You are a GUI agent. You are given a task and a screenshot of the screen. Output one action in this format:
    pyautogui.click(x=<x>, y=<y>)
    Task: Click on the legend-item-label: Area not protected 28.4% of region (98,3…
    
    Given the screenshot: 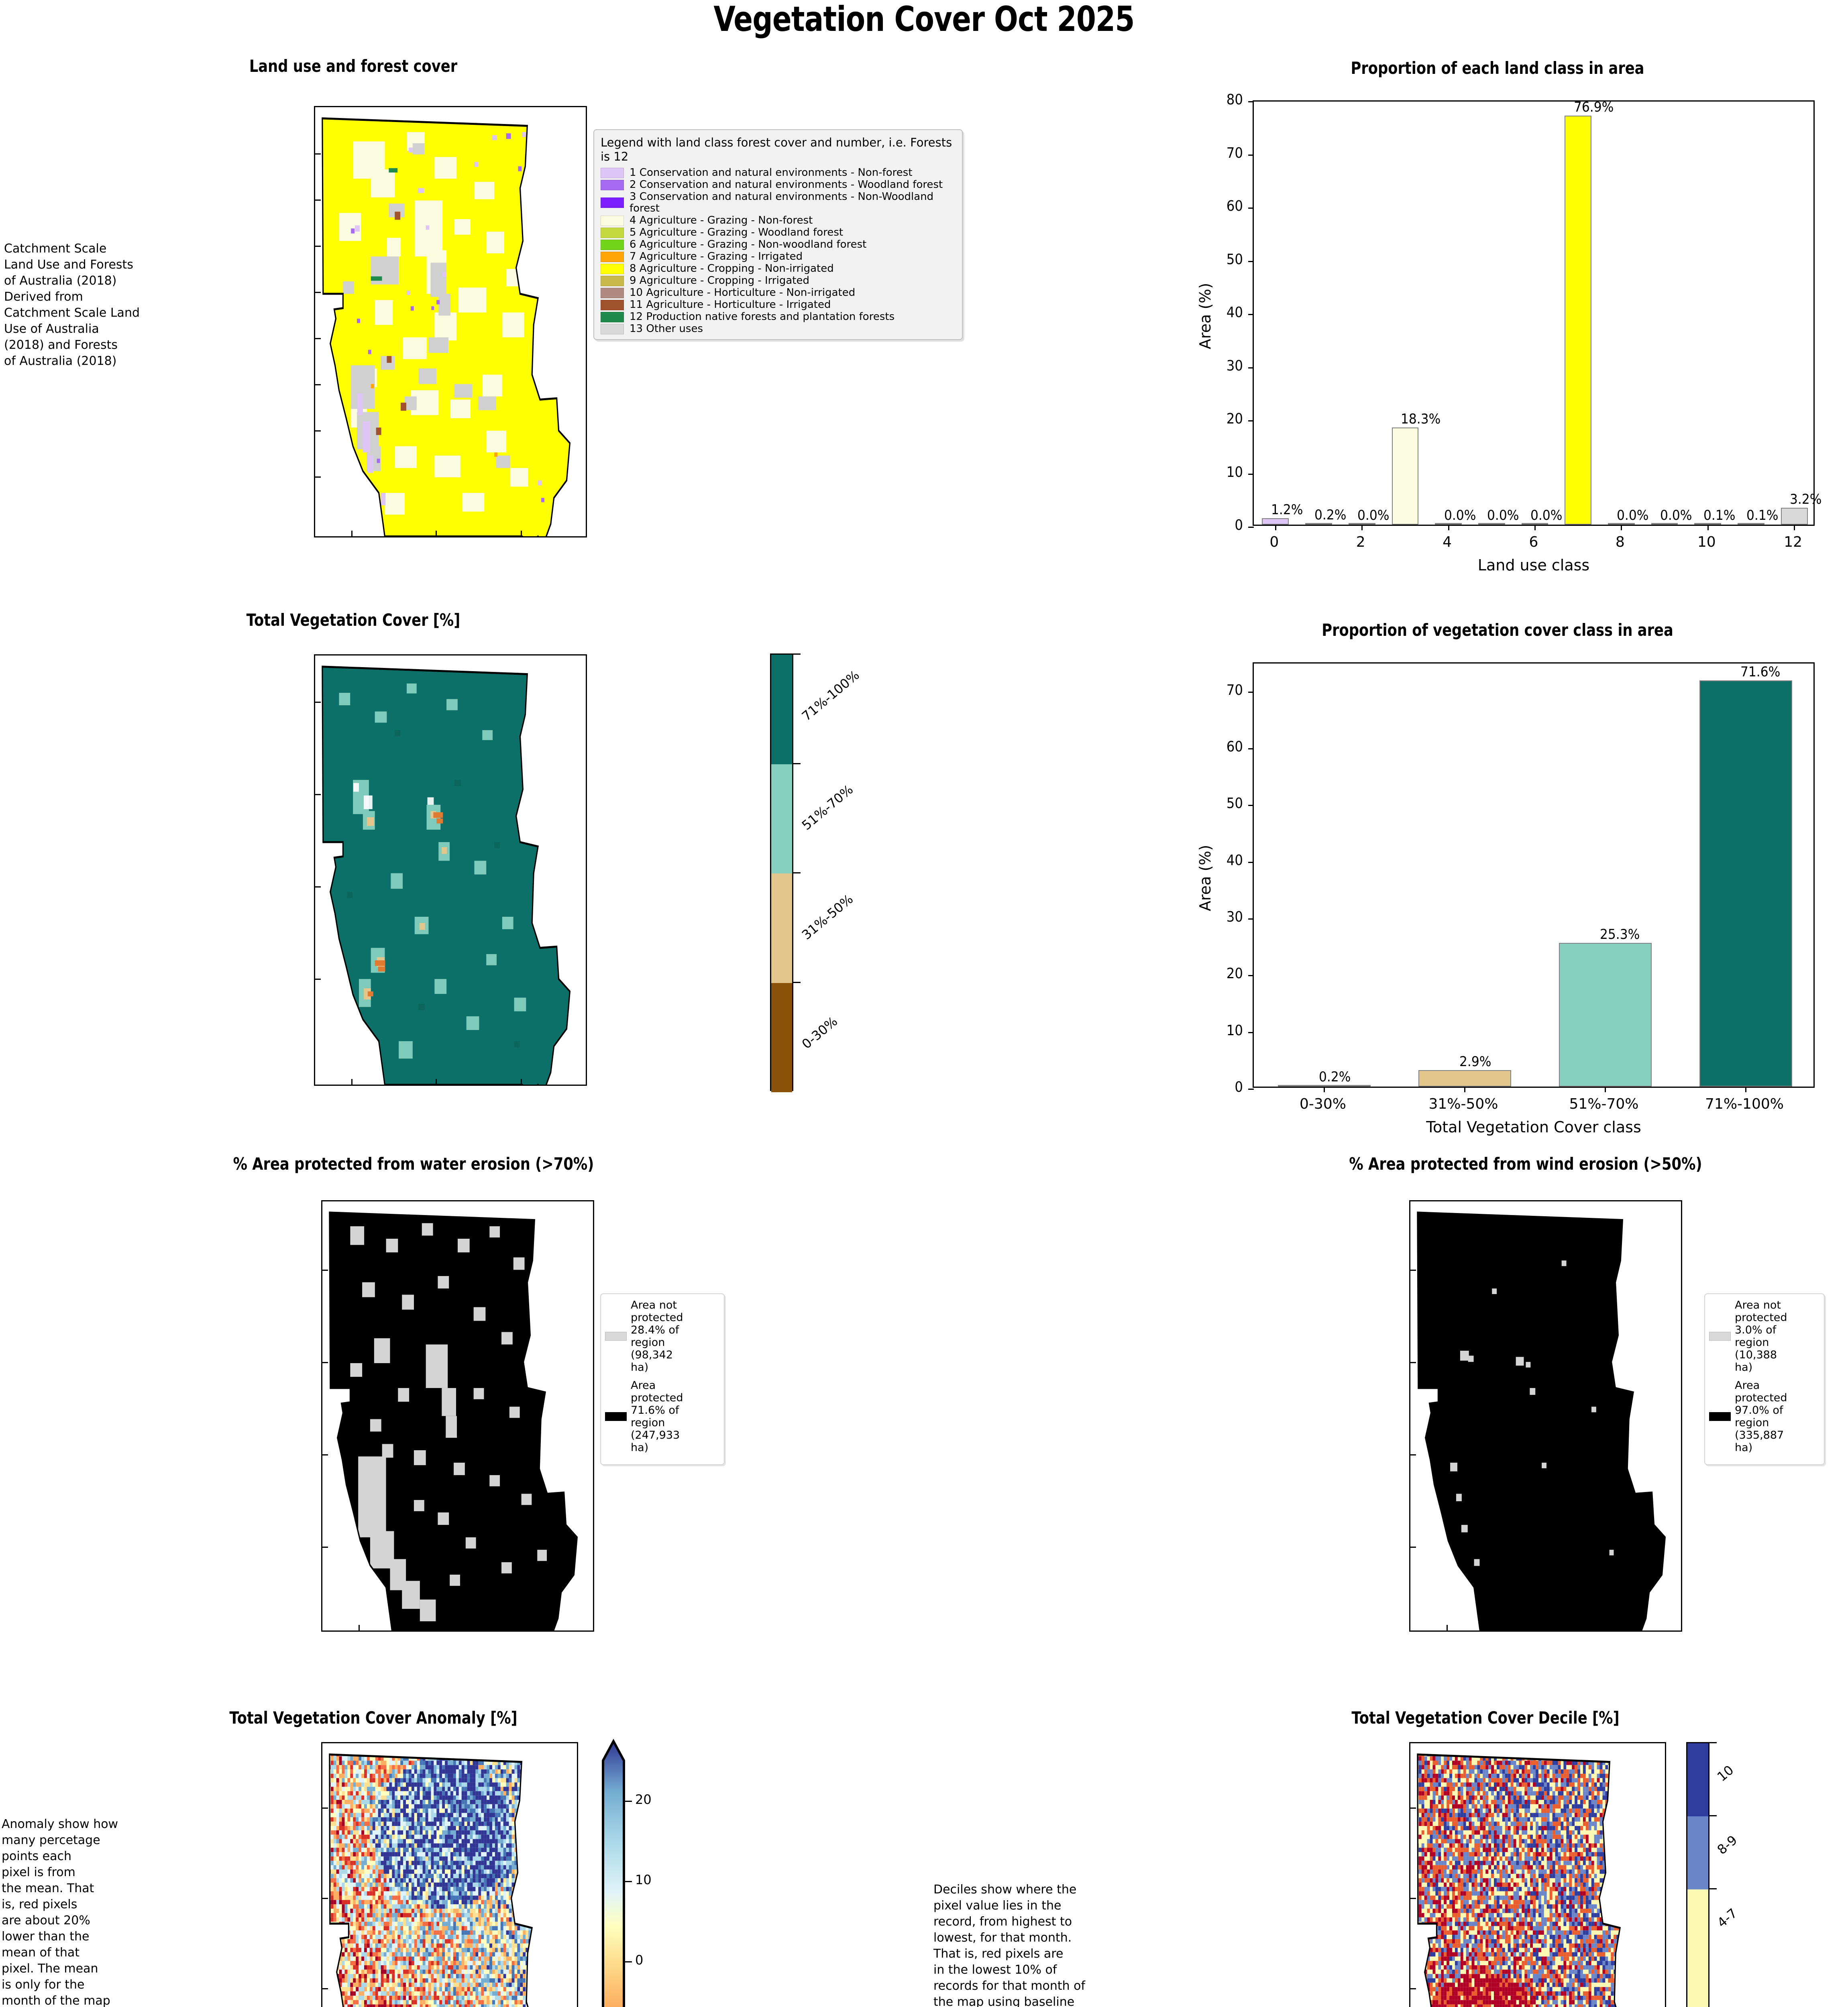 What is the action you would take?
    pyautogui.click(x=657, y=1336)
    